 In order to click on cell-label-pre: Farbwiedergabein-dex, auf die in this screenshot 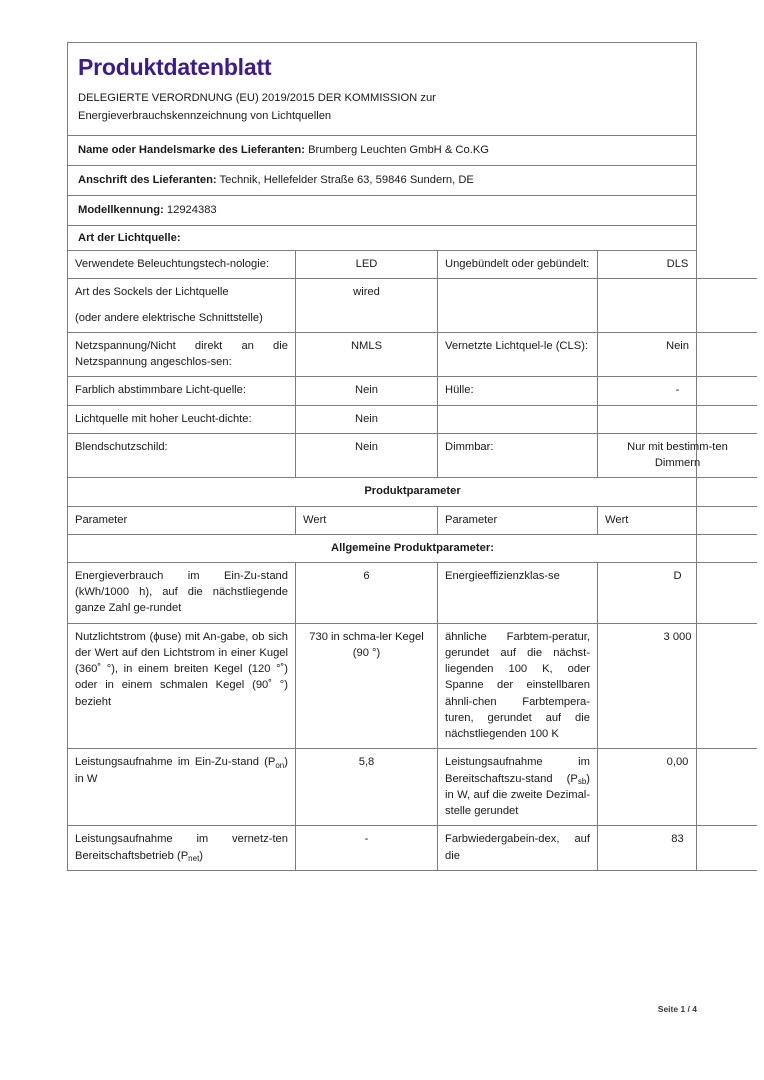, I will do `click(517, 847)`.